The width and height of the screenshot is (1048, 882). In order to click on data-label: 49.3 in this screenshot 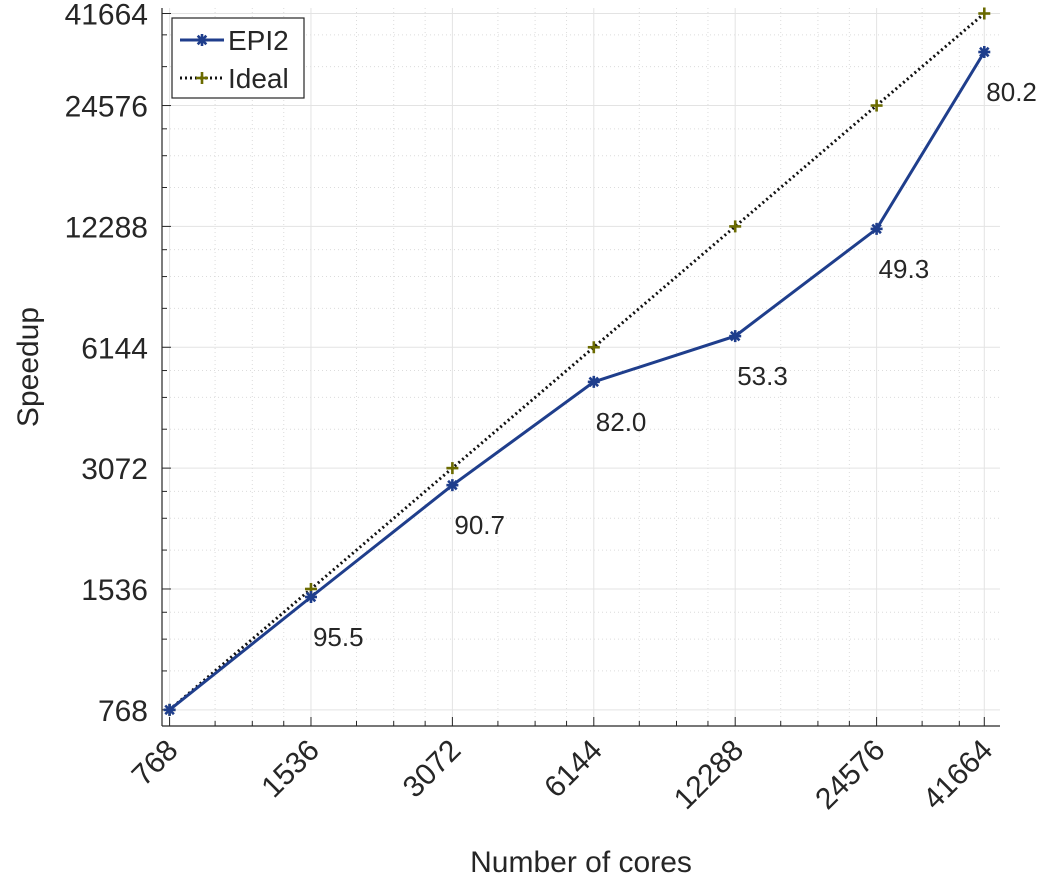, I will do `click(904, 269)`.